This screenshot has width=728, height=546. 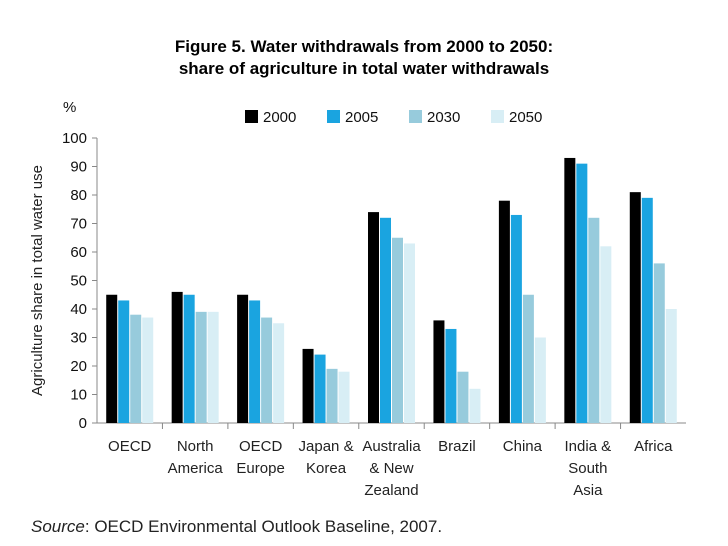 I want to click on x-tick-label: Zealand, so click(x=391, y=490).